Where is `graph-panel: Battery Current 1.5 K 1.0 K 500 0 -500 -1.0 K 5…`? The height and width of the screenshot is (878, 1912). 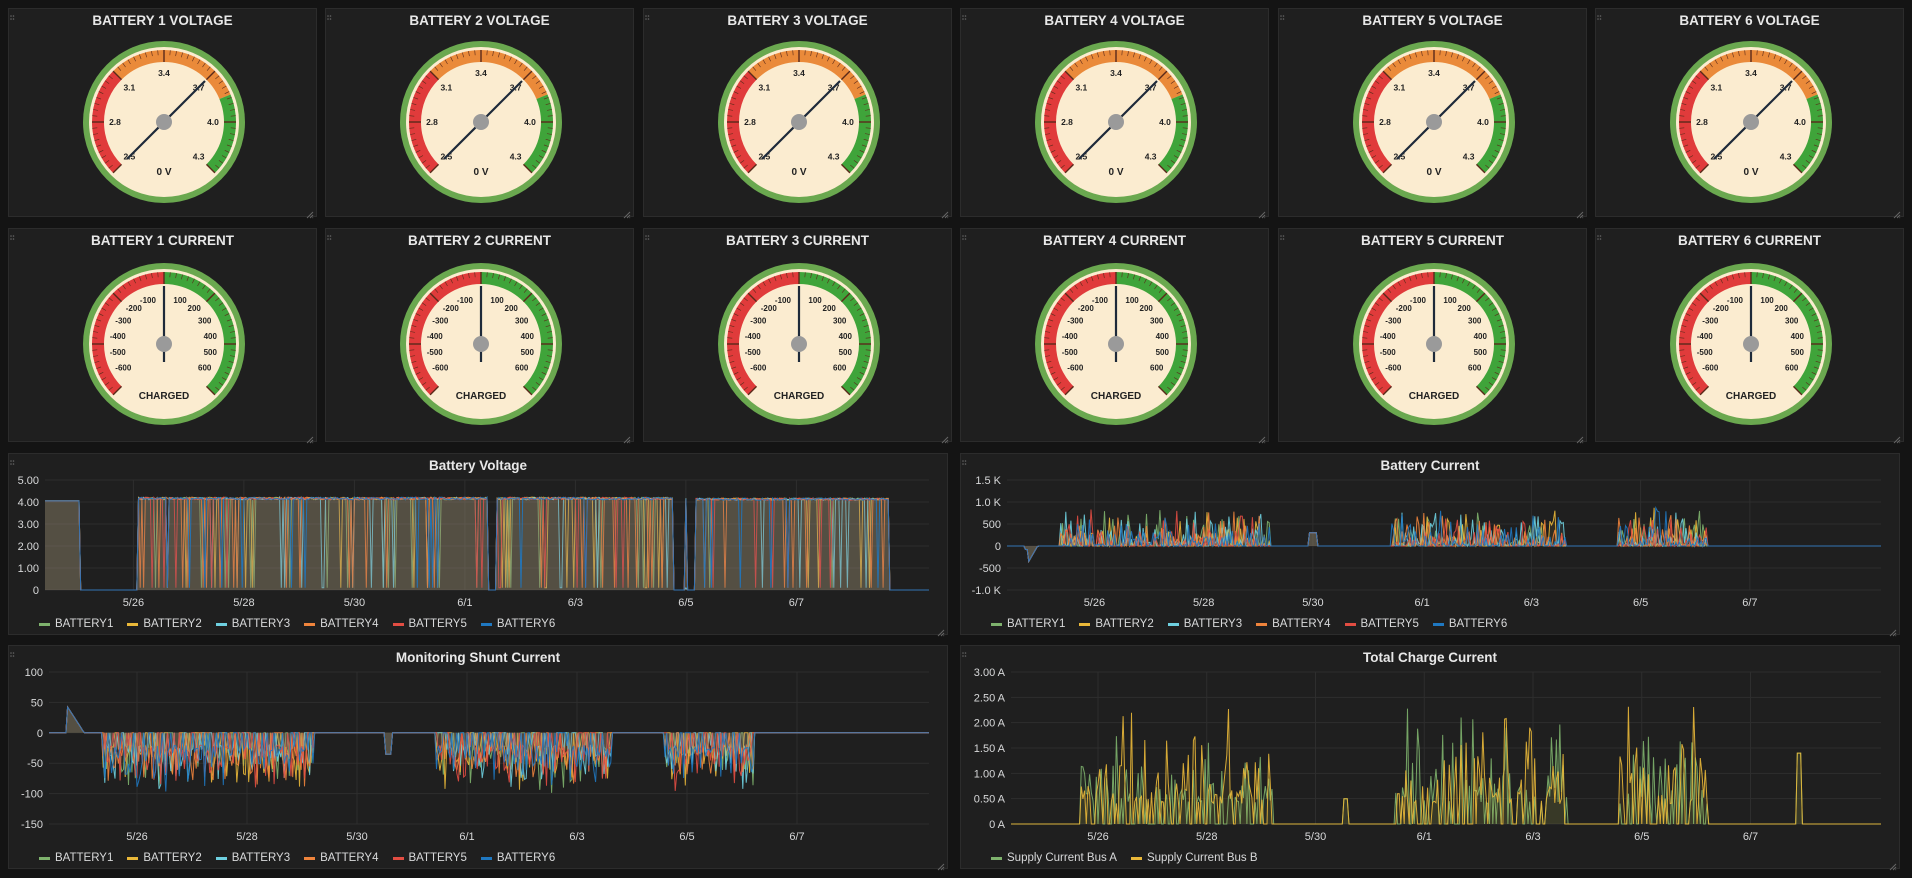
graph-panel: Battery Current 1.5 K 1.0 K 500 0 -500 -1.0 K 5… is located at coordinates (1430, 545).